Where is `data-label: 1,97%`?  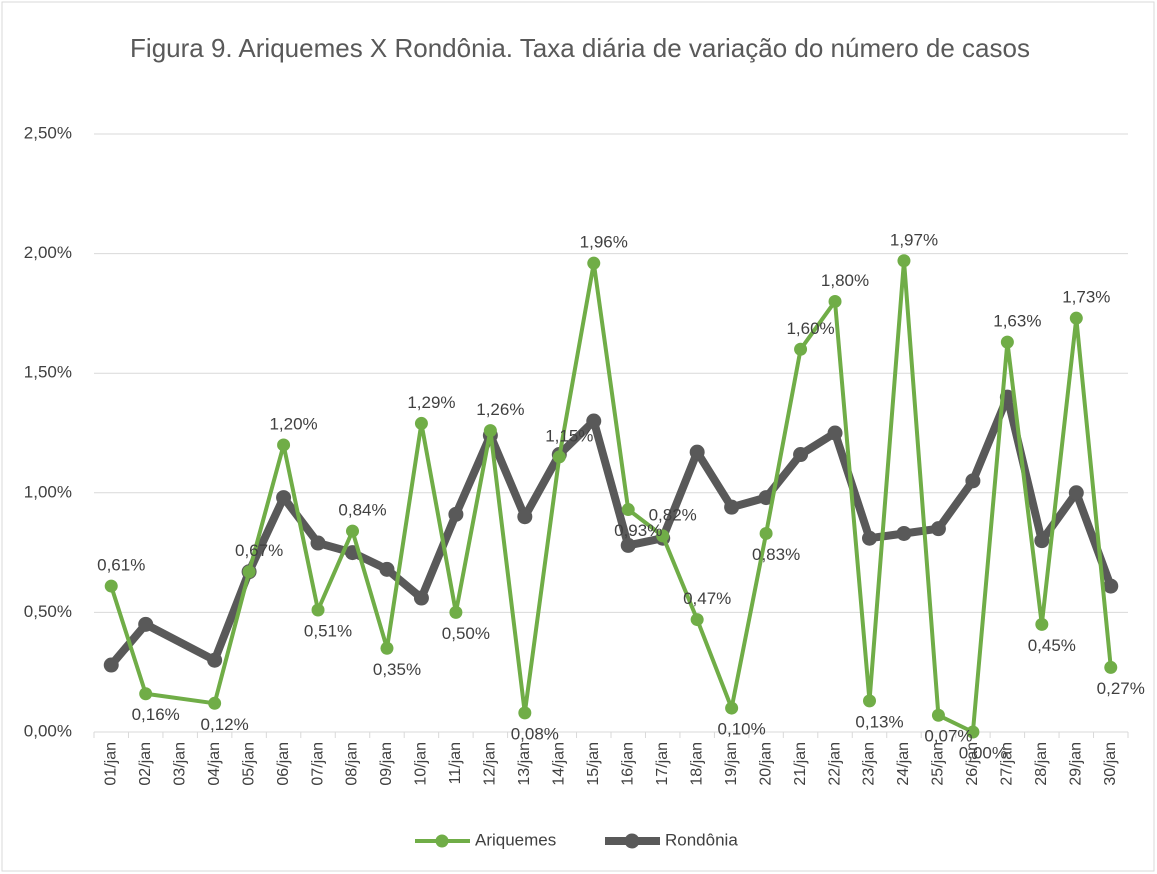
data-label: 1,97% is located at coordinates (914, 239).